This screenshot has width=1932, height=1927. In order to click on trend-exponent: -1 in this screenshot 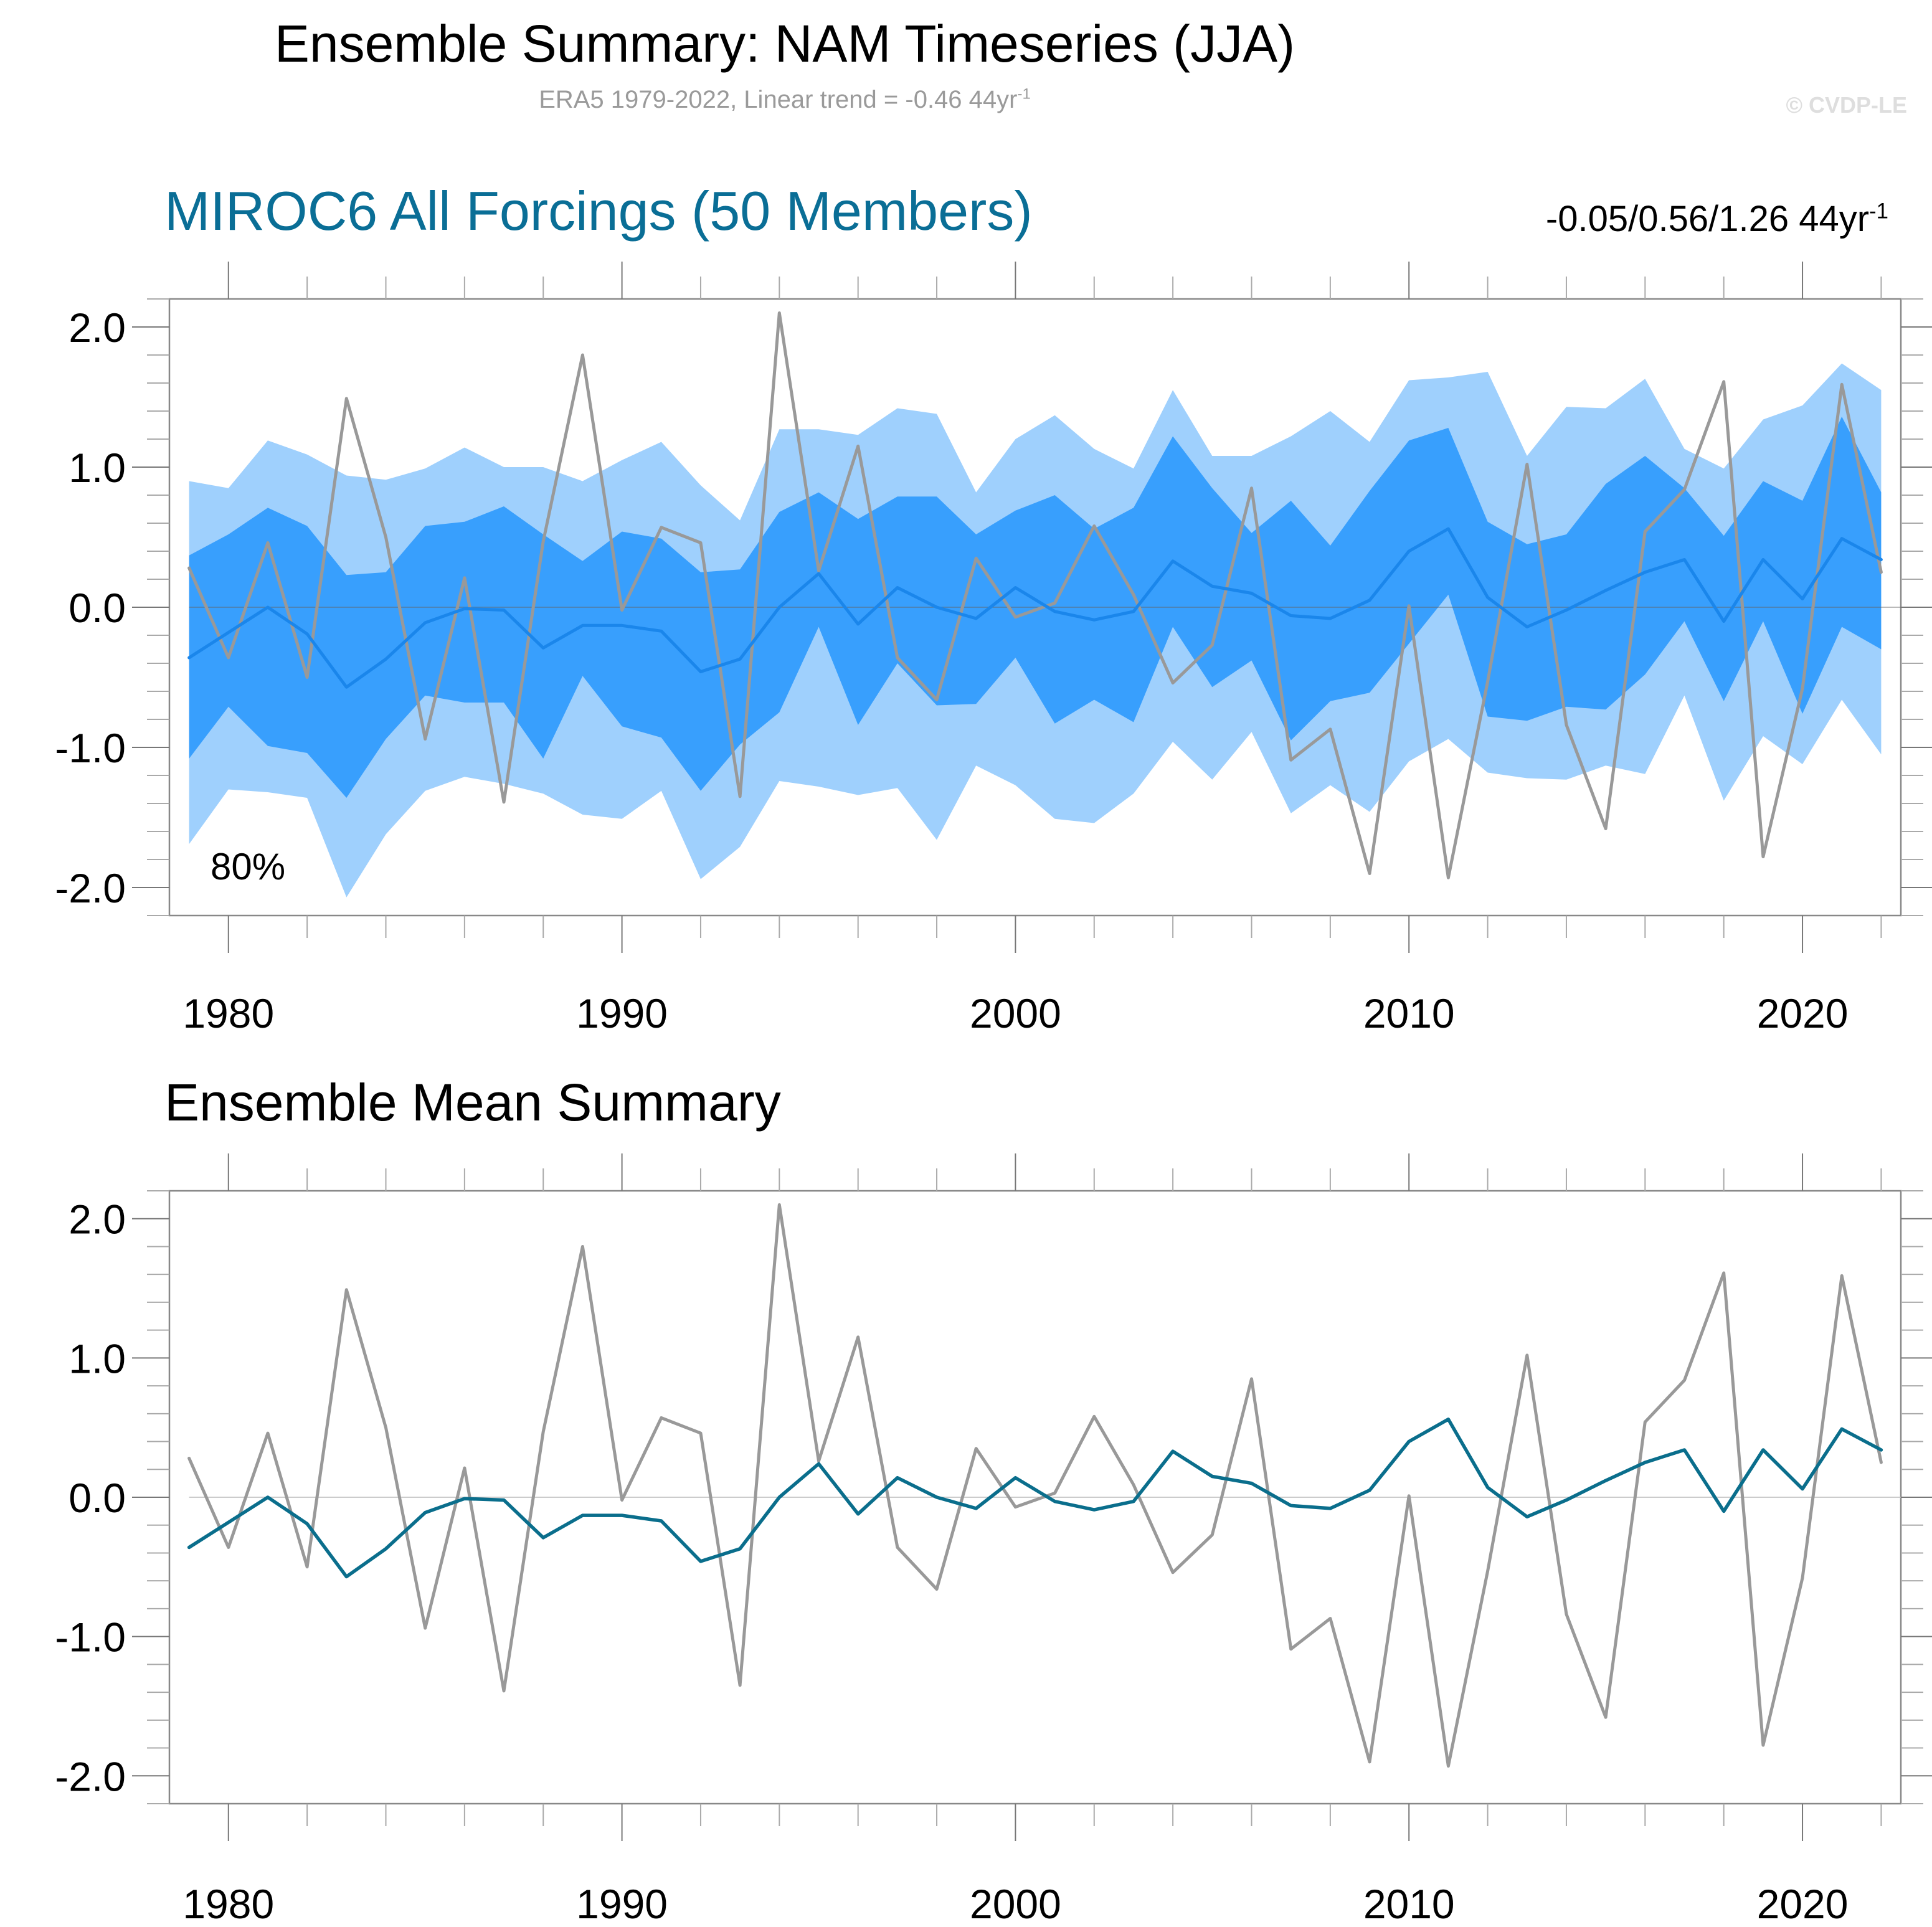, I will do `click(1878, 211)`.